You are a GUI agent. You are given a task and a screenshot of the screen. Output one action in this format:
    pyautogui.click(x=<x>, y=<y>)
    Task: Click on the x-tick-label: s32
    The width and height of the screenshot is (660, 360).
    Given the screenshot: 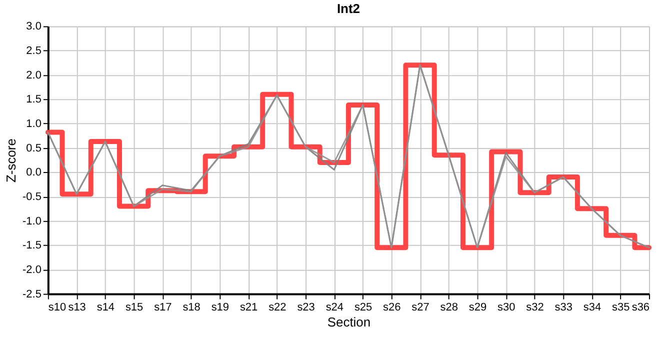 What is the action you would take?
    pyautogui.click(x=535, y=307)
    